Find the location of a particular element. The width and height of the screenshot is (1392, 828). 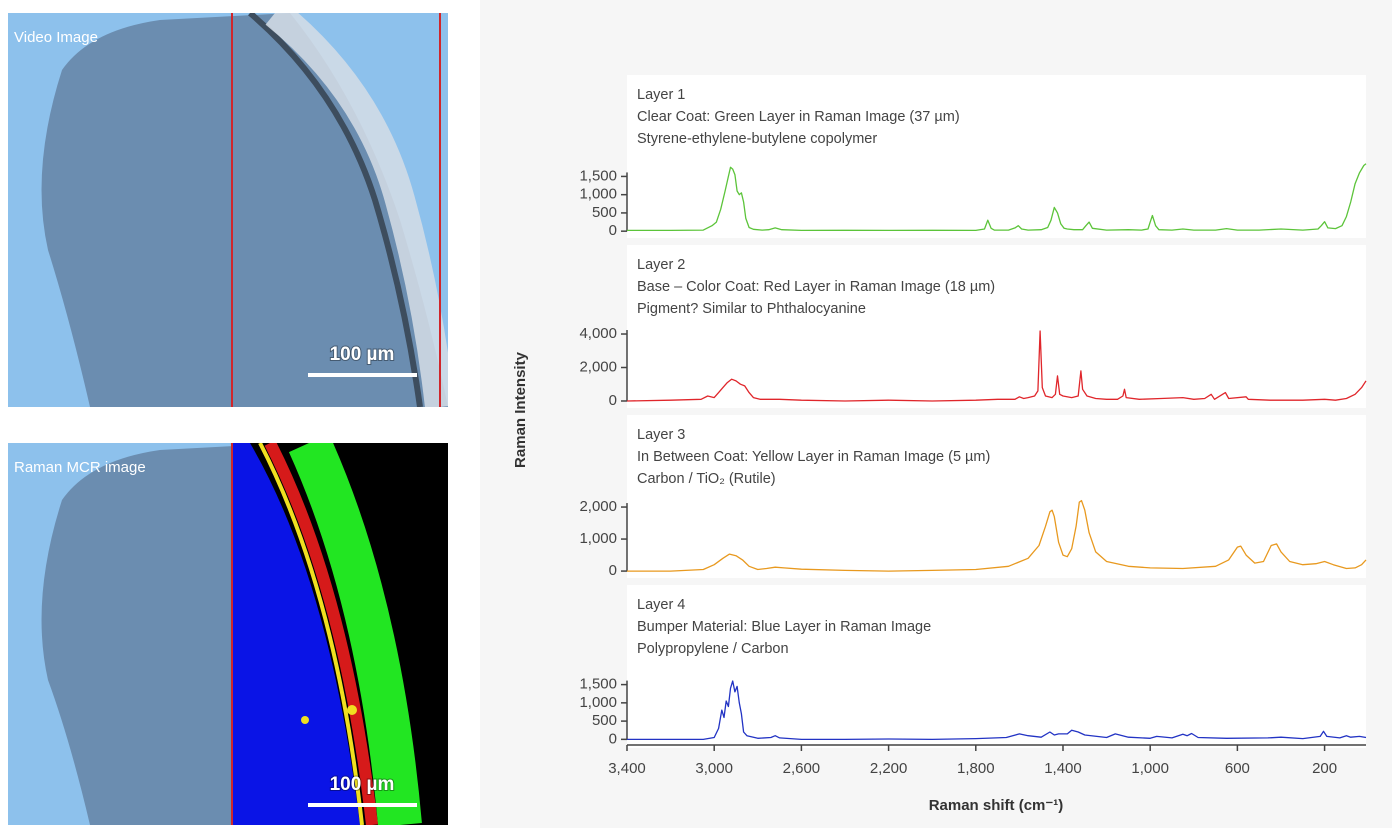

panel-title: Layer 2 is located at coordinates (661, 265).